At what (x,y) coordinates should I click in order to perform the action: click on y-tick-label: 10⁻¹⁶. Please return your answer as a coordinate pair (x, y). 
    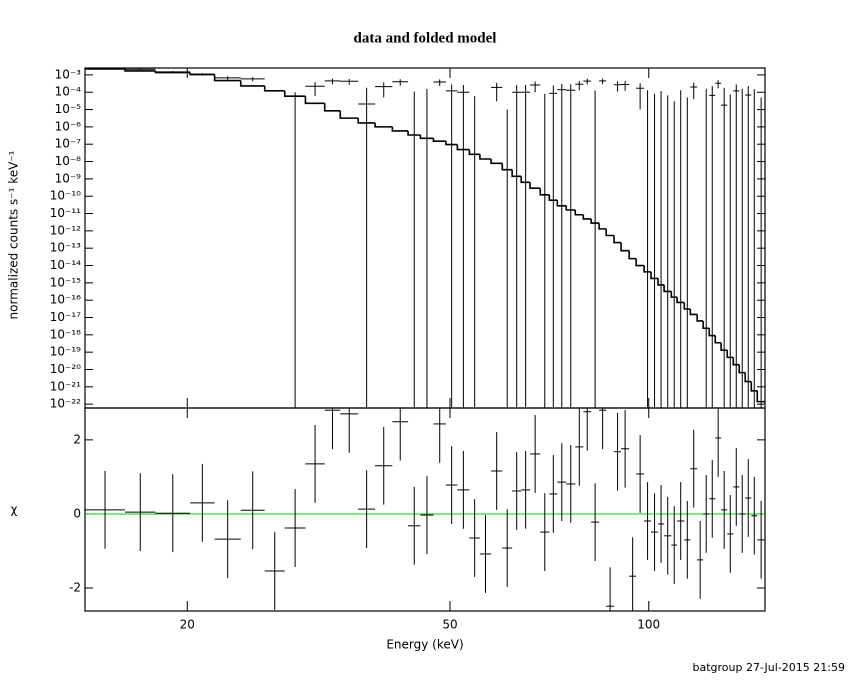
    Looking at the image, I should click on (65, 300).